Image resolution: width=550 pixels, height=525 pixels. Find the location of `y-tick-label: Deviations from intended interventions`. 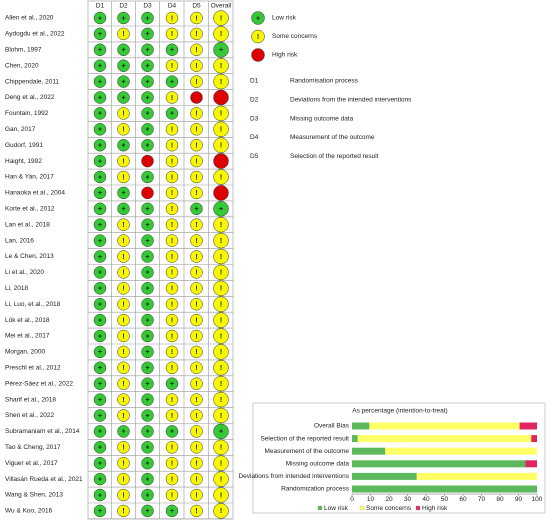

y-tick-label: Deviations from intended interventions is located at coordinates (293, 476).